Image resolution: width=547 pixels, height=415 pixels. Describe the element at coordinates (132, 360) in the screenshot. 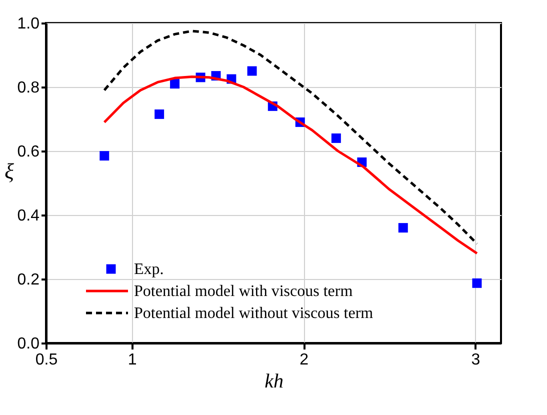

I see `x-tick-label: 1` at that location.